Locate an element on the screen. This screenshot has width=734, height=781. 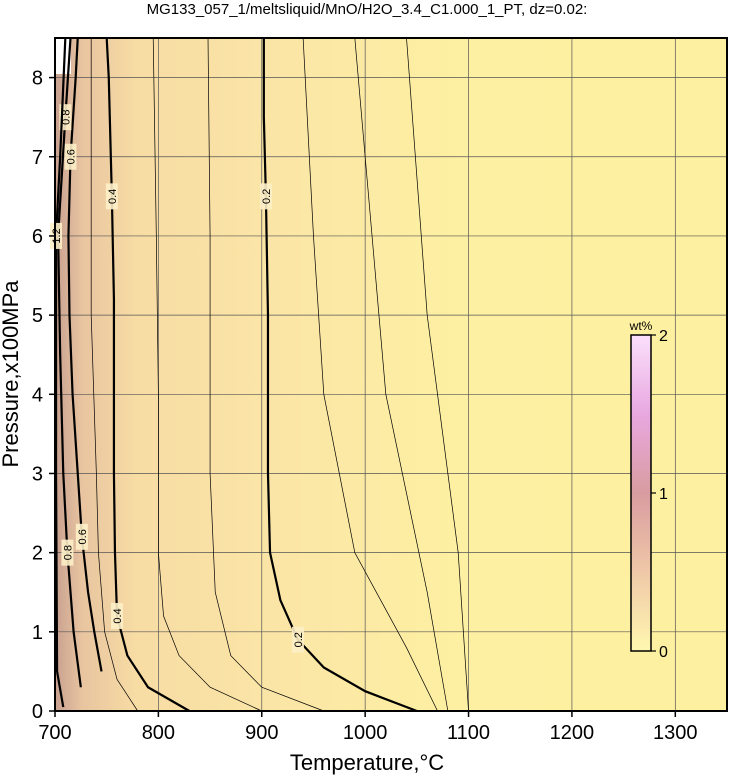
x-tick-label: 1000 is located at coordinates (365, 733).